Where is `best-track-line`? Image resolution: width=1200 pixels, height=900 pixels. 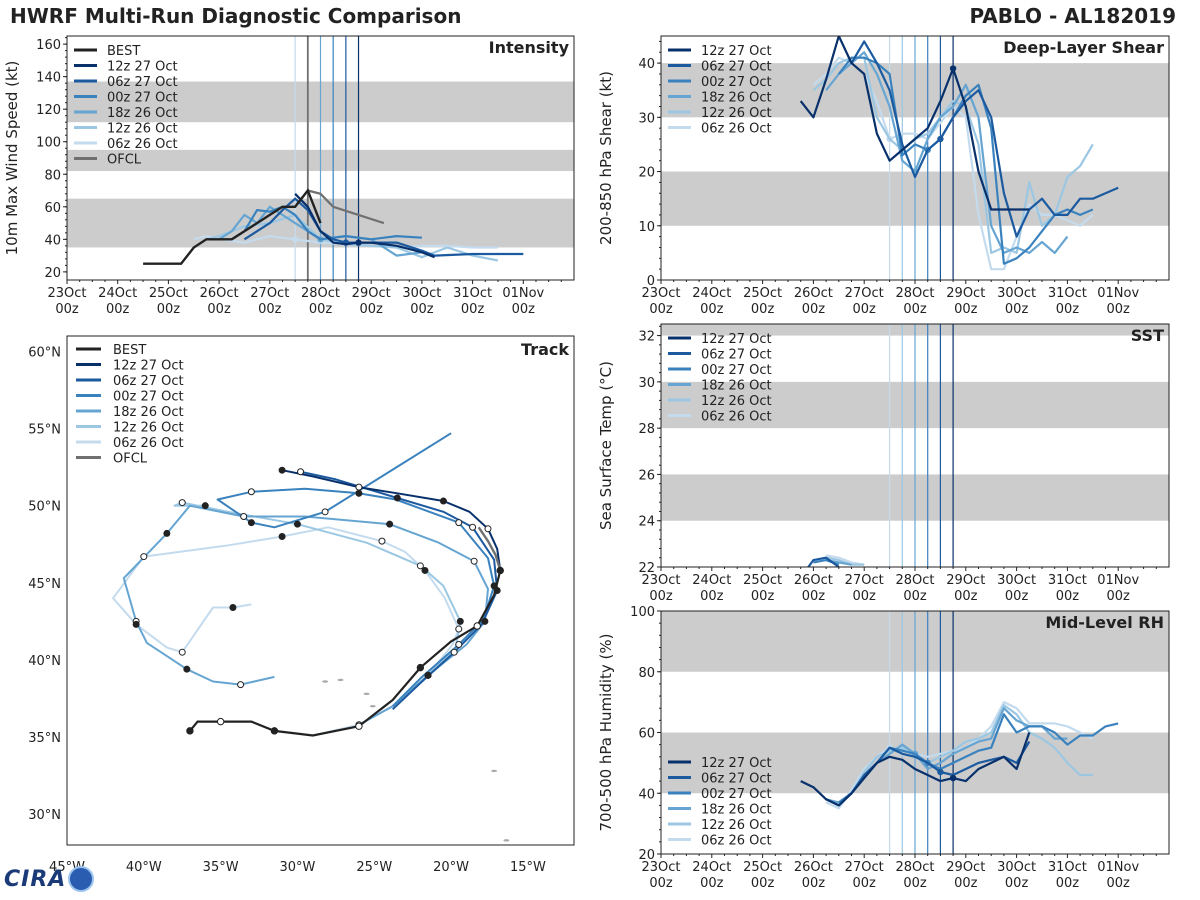
best-track-line is located at coordinates (232, 226).